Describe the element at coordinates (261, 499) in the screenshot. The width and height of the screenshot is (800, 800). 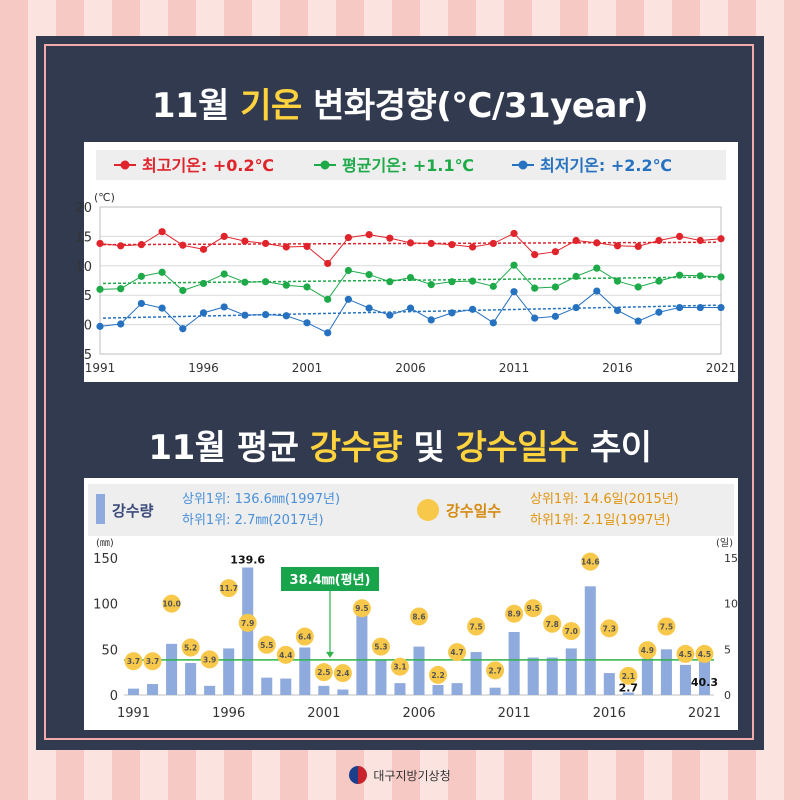
I see `precip-legend-top: 상위1위: 136.6㎜(1997년)` at that location.